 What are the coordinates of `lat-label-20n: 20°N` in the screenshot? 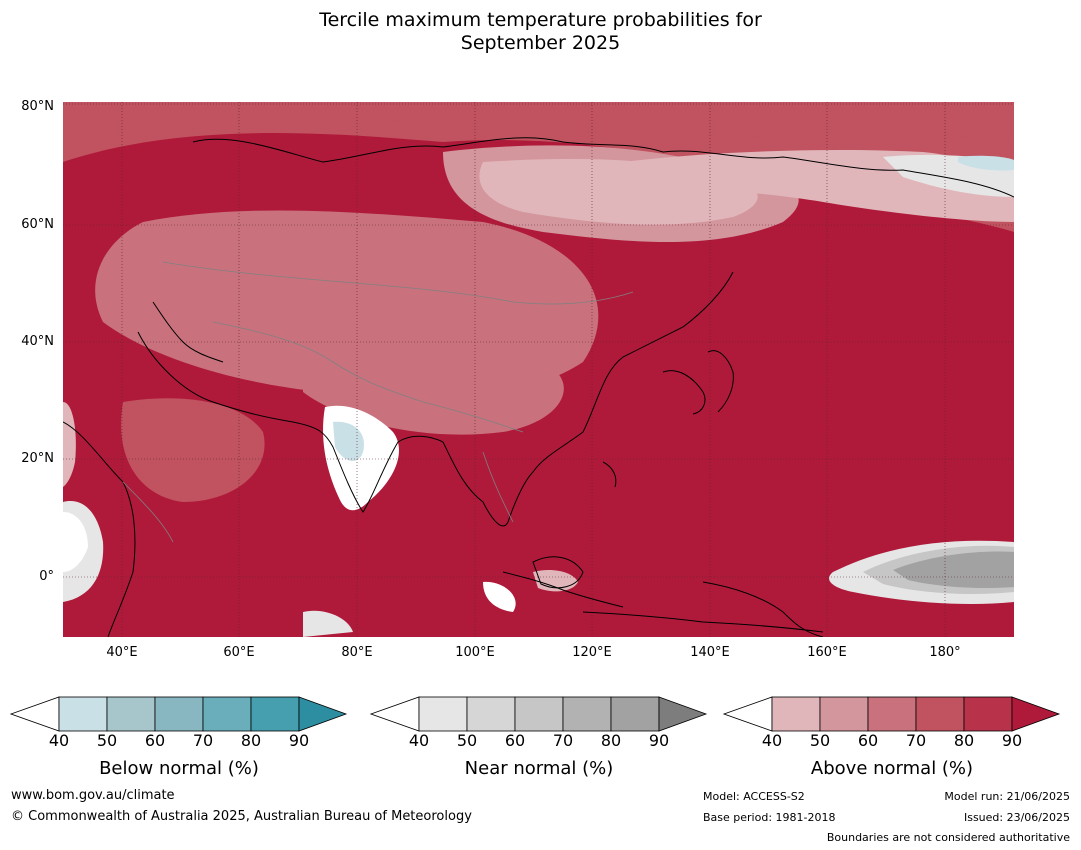 It's located at (37, 458).